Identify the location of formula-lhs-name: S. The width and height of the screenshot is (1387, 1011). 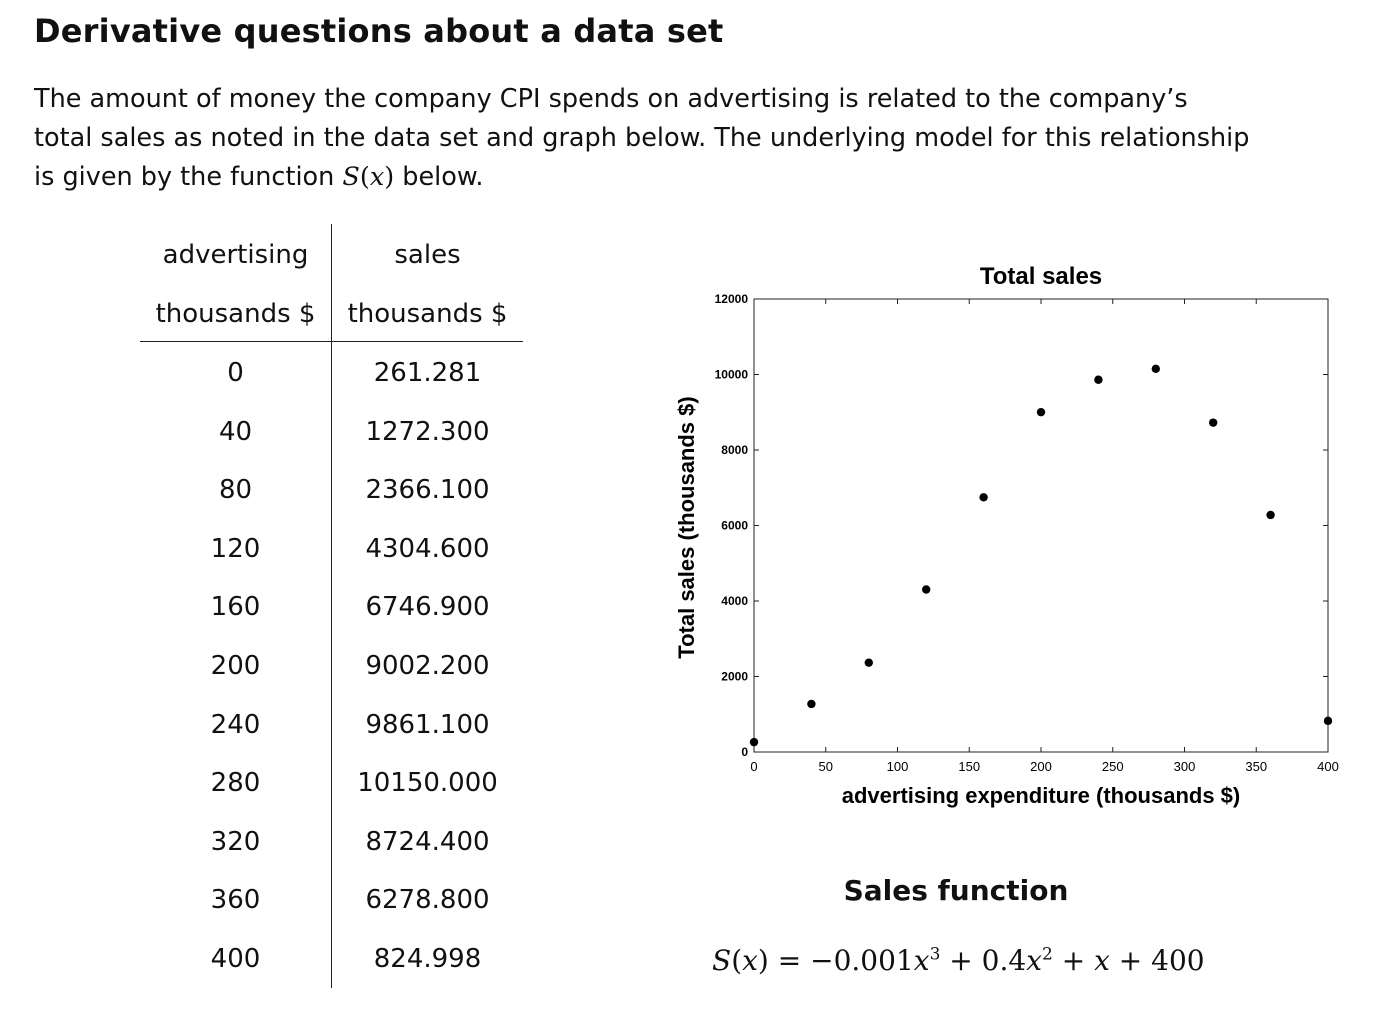
(722, 960).